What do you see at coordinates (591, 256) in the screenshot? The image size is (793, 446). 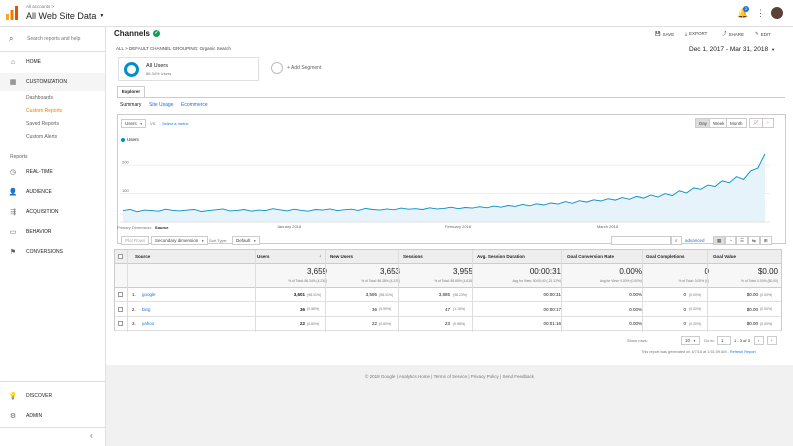 I see `header-goal-conversion-rate: Goal Conversion Rate` at bounding box center [591, 256].